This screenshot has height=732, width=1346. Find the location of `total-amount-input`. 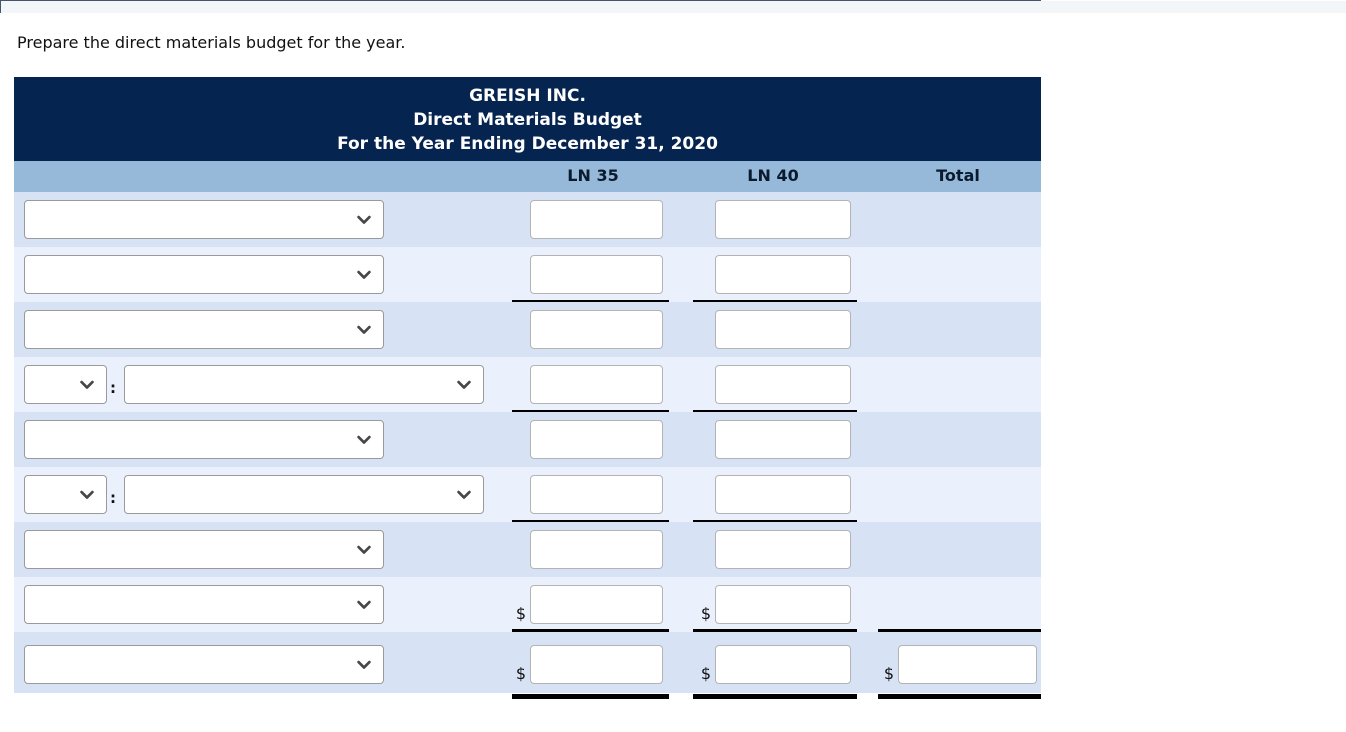

total-amount-input is located at coordinates (967, 664).